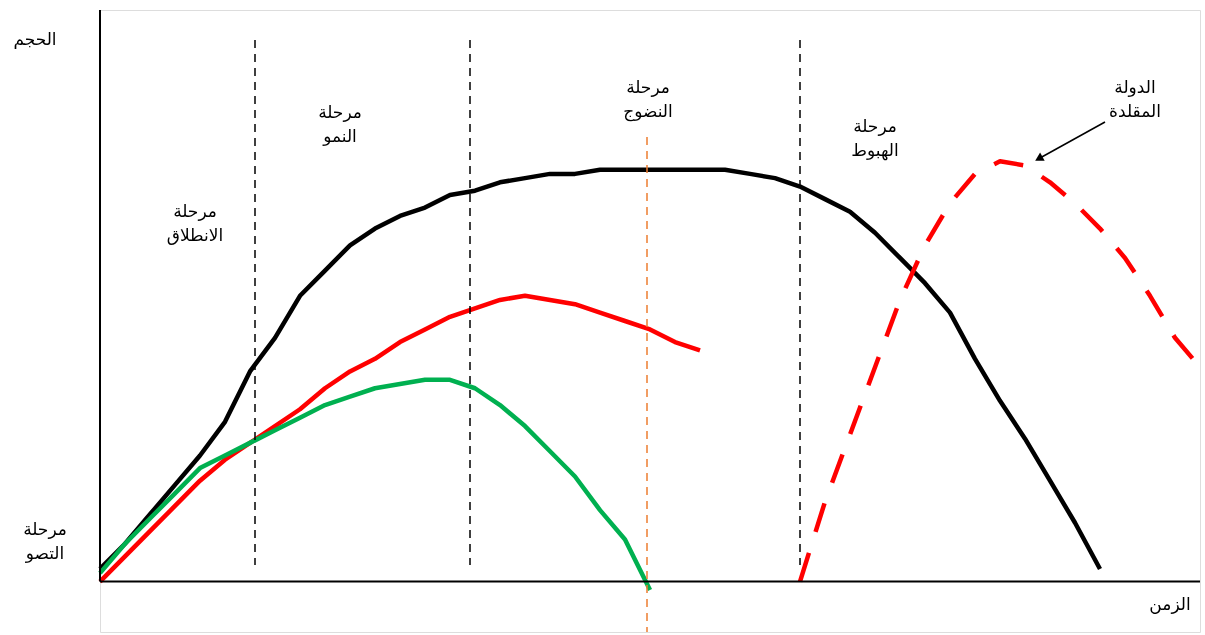 This screenshot has width=1205, height=635. What do you see at coordinates (875, 138) in the screenshot?
I see `text: مرحلة الهبوط` at bounding box center [875, 138].